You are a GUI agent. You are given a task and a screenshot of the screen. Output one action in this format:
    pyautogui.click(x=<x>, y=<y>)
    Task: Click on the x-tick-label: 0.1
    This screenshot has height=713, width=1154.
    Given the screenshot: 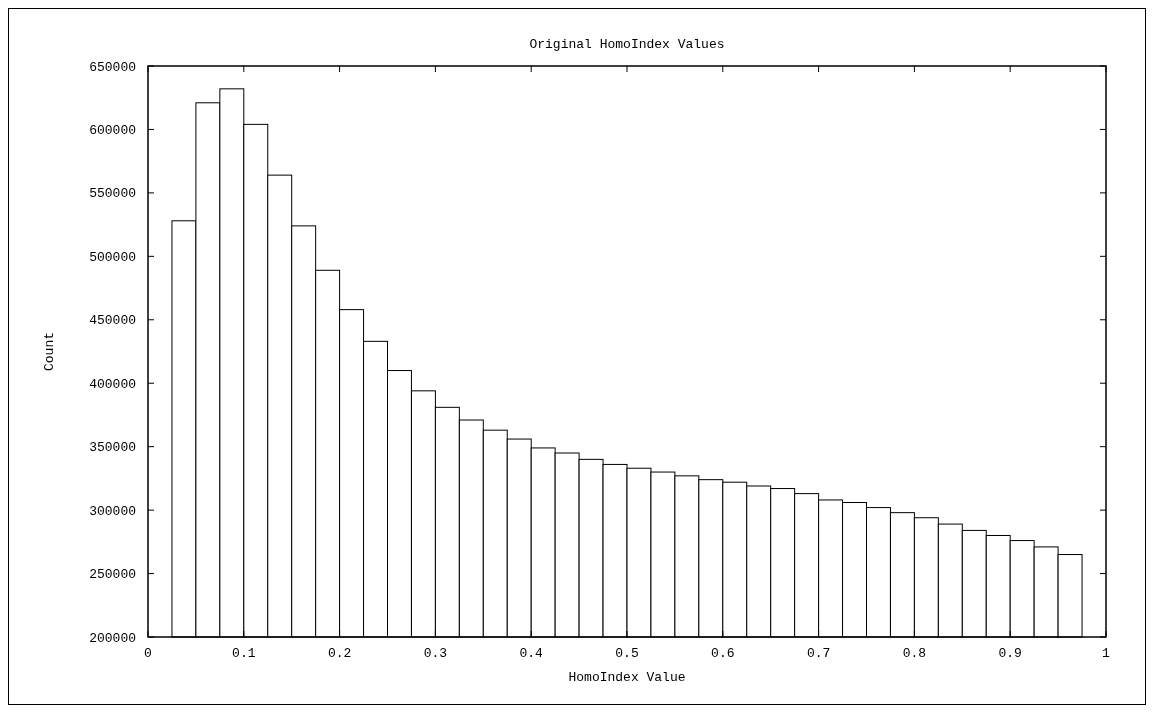 What is the action you would take?
    pyautogui.click(x=244, y=653)
    